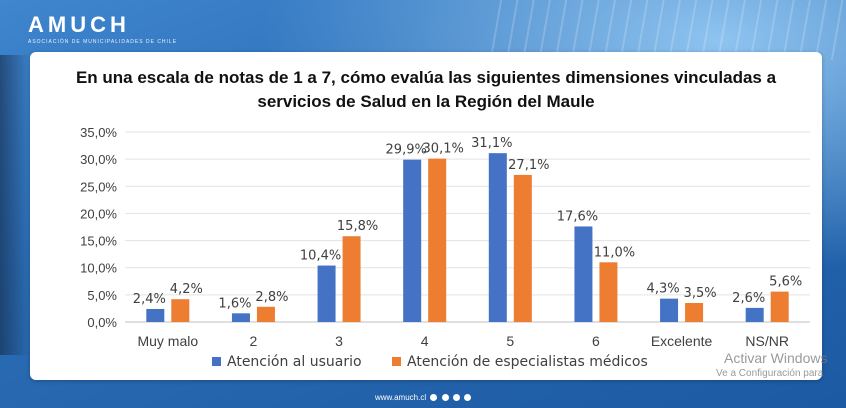 This screenshot has width=846, height=408. I want to click on logo-text: AMUCH, so click(79, 24).